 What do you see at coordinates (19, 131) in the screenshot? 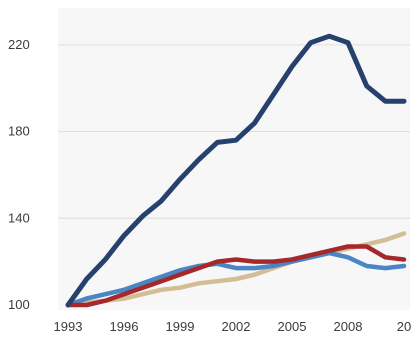
I see `y-tick-label-180: 180` at bounding box center [19, 131].